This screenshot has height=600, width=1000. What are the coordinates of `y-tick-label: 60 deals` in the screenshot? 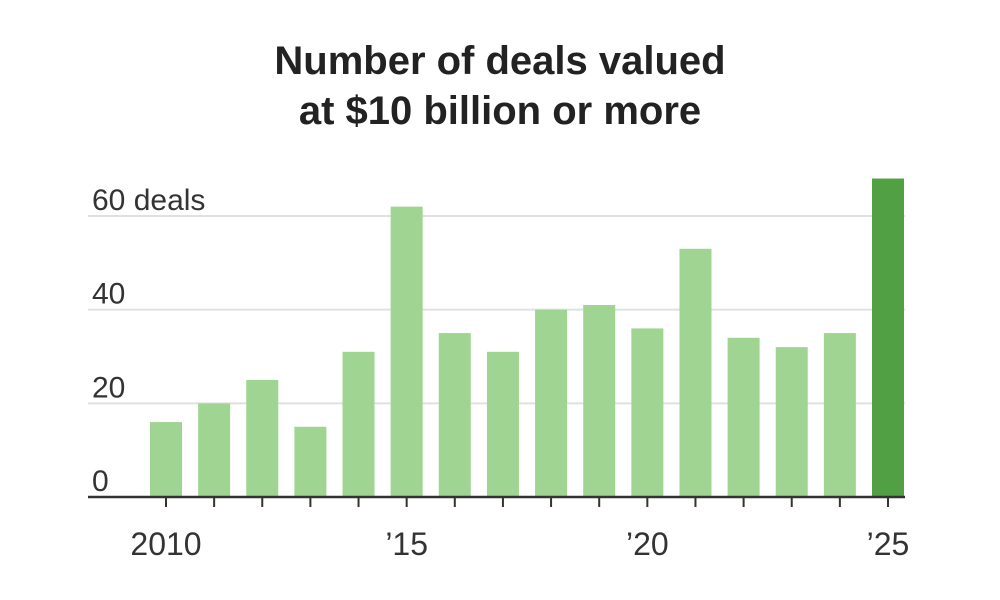 It's located at (148, 200).